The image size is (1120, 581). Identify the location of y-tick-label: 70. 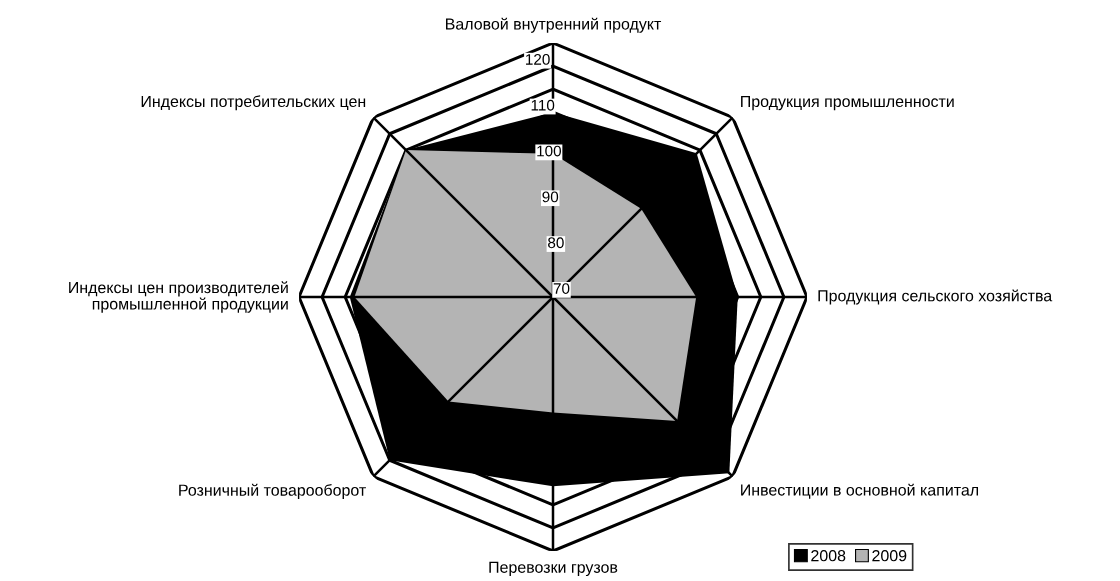
(561, 288).